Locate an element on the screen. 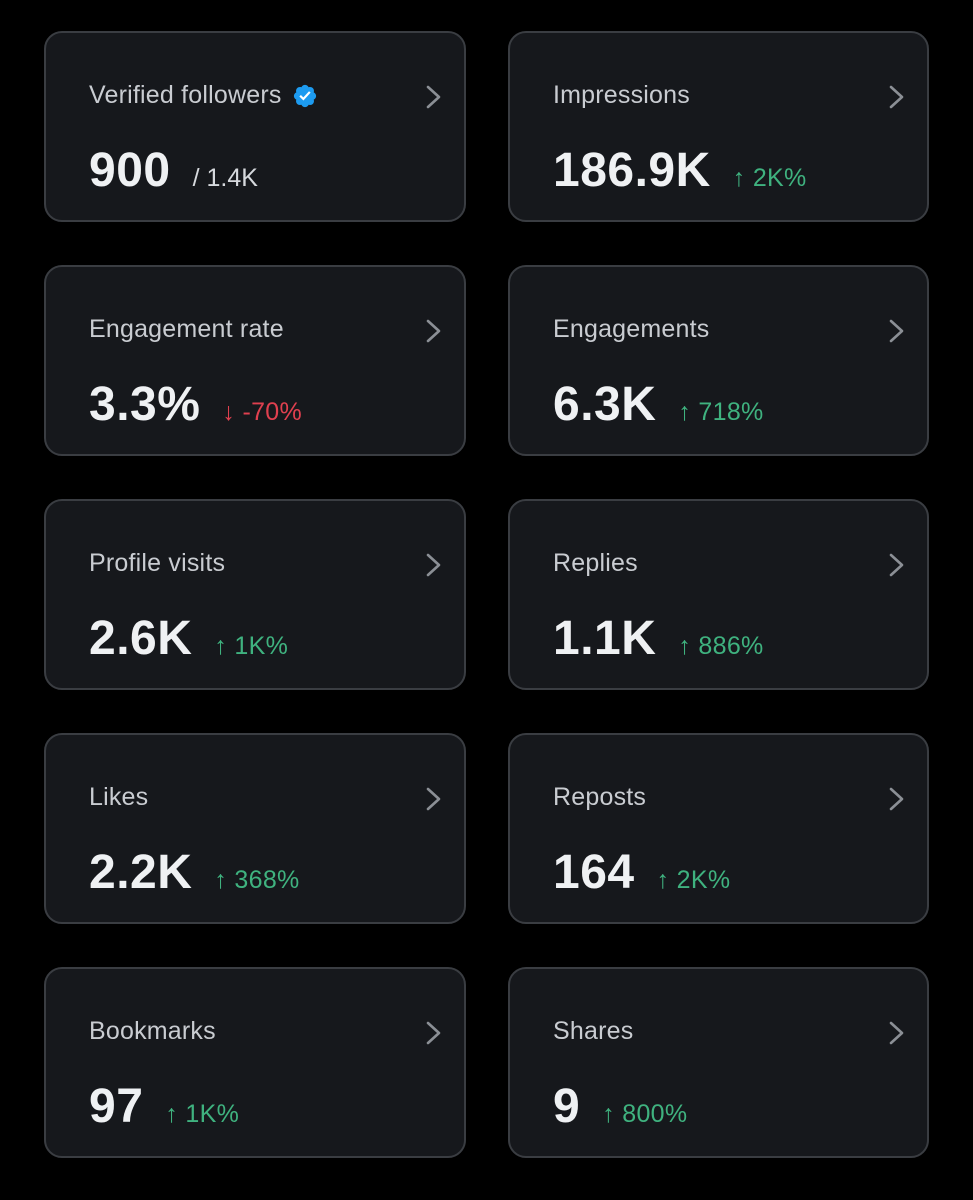  metric-value-row: 9 ↑ 800% is located at coordinates (620, 1106).